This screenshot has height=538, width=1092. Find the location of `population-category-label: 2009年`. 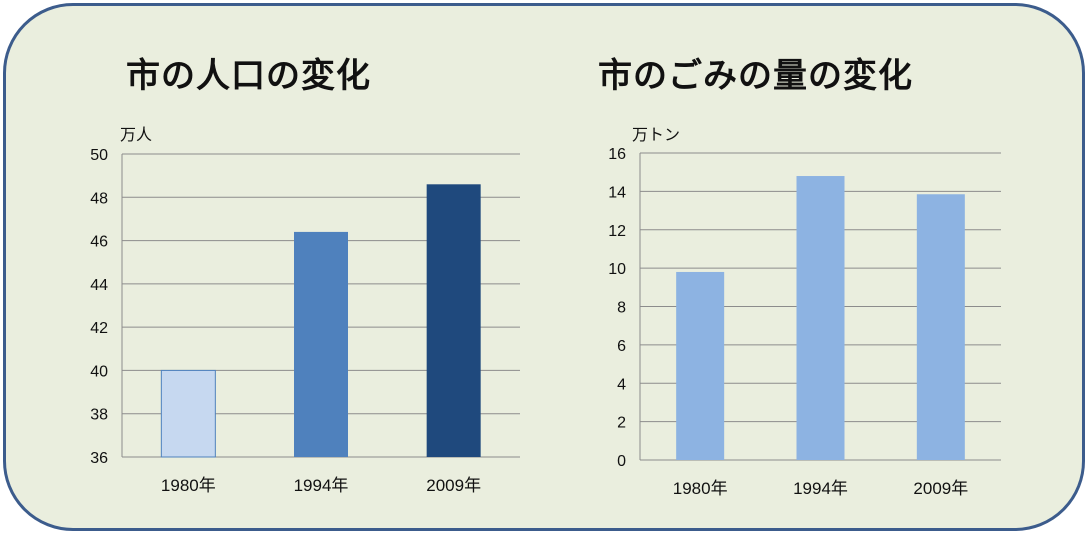

population-category-label: 2009年 is located at coordinates (453, 485).